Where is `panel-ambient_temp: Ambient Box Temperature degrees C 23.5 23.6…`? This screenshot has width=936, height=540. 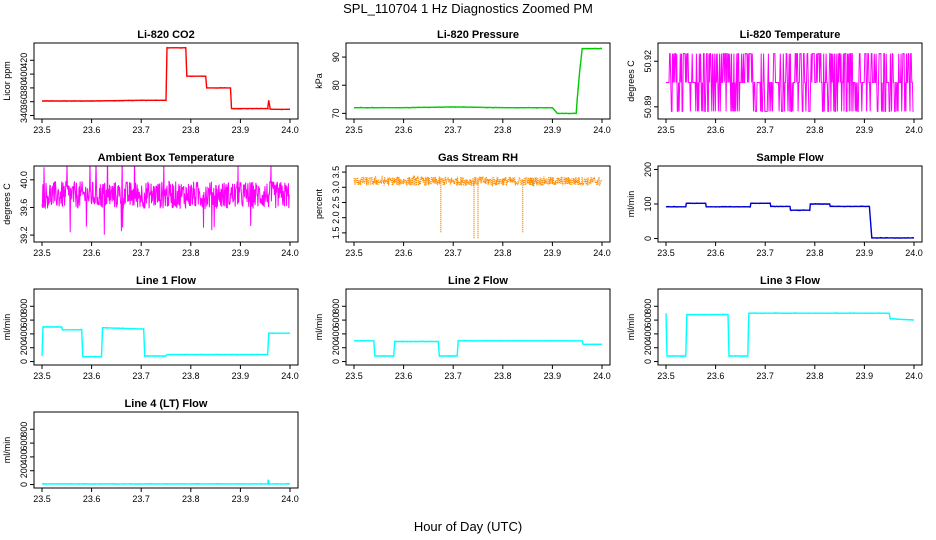
panel-ambient_temp: Ambient Box Temperature degrees C 23.5 23.6… is located at coordinates (150, 205).